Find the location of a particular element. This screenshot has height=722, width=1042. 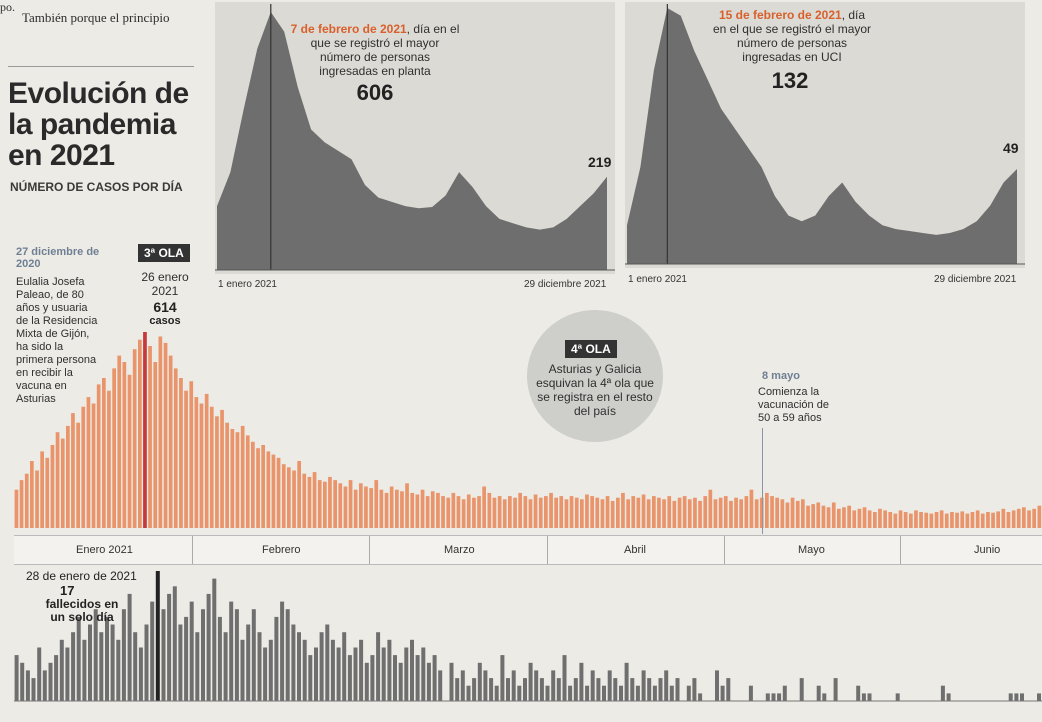

may-marker-line is located at coordinates (762, 481).